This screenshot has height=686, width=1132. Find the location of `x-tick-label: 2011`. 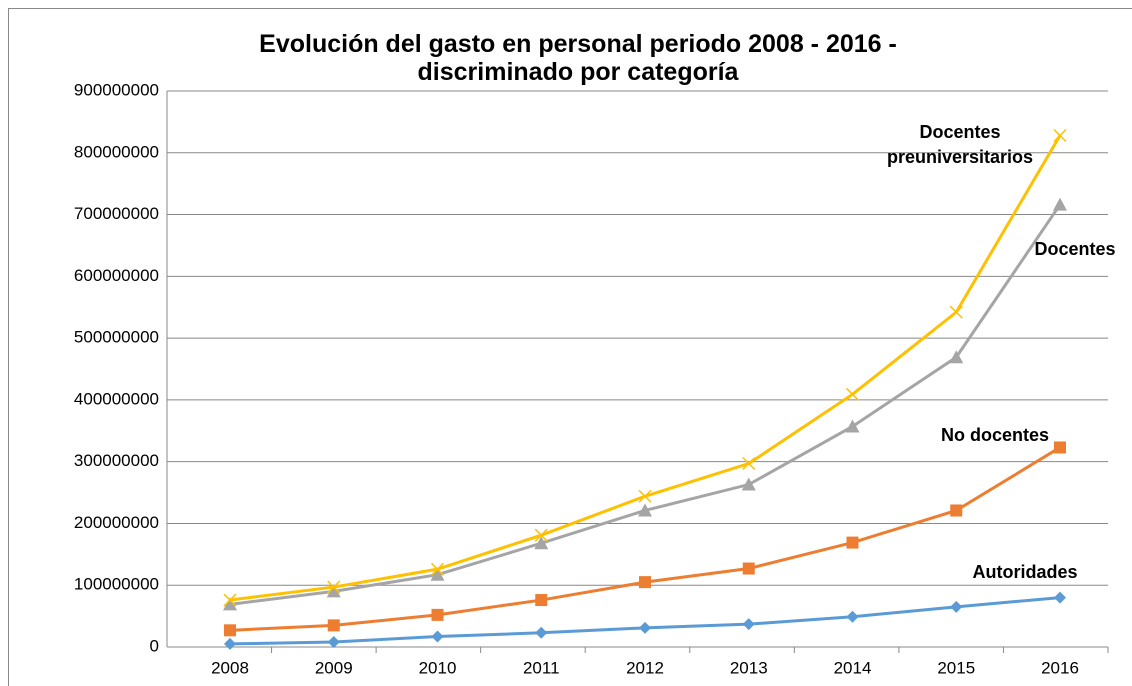

x-tick-label: 2011 is located at coordinates (541, 667).